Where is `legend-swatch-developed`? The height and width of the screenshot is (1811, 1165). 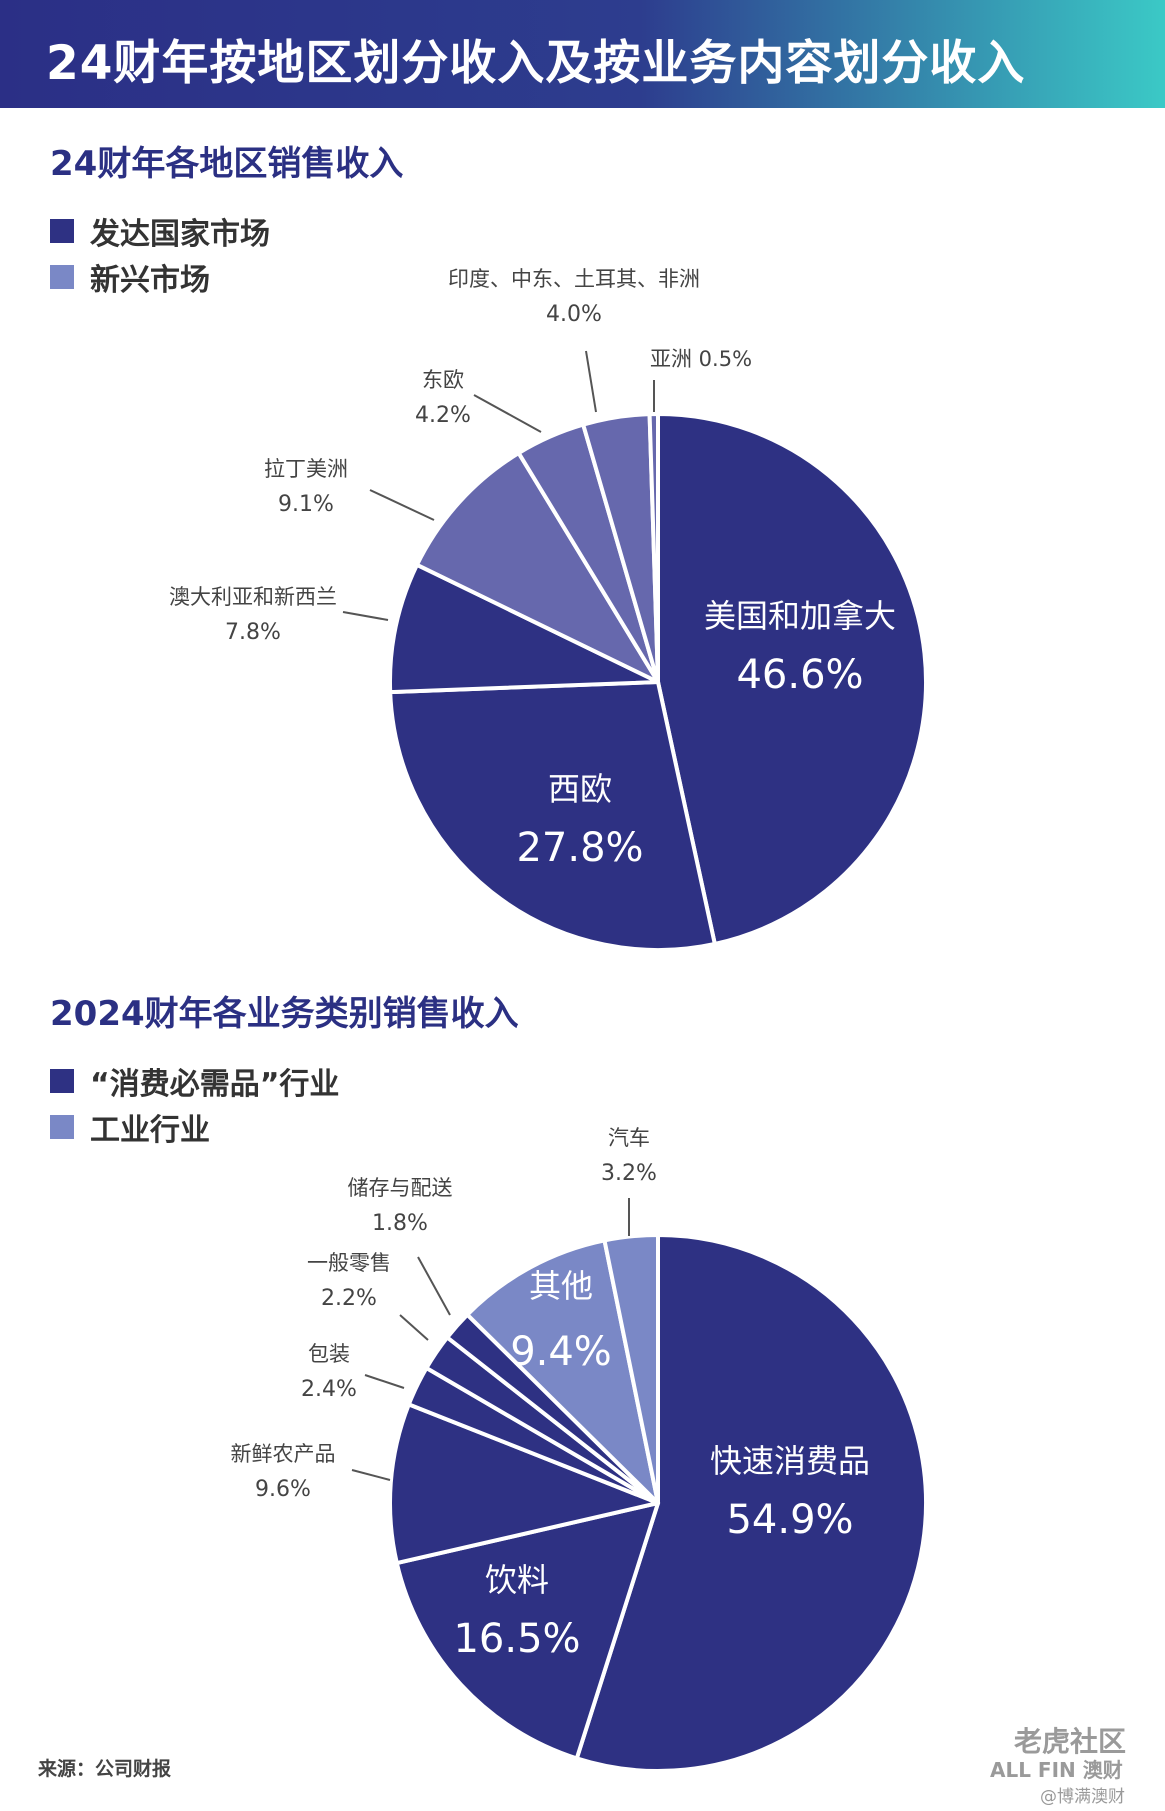 legend-swatch-developed is located at coordinates (62, 231).